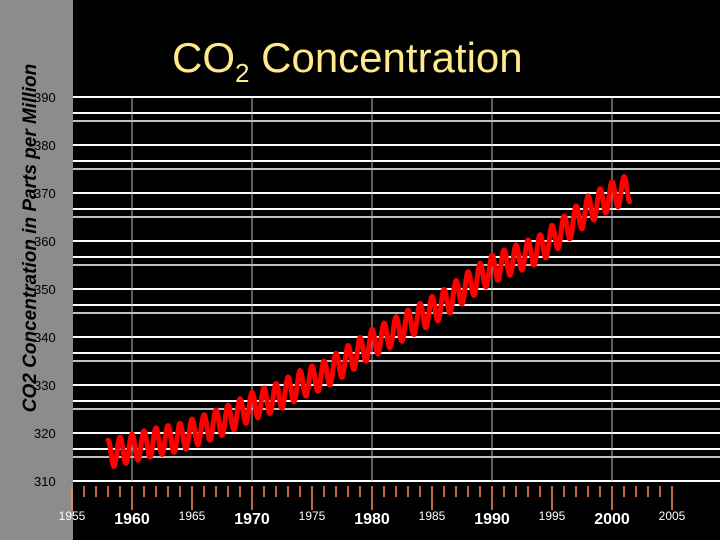  What do you see at coordinates (372, 519) in the screenshot?
I see `x-tick-1980: 1980` at bounding box center [372, 519].